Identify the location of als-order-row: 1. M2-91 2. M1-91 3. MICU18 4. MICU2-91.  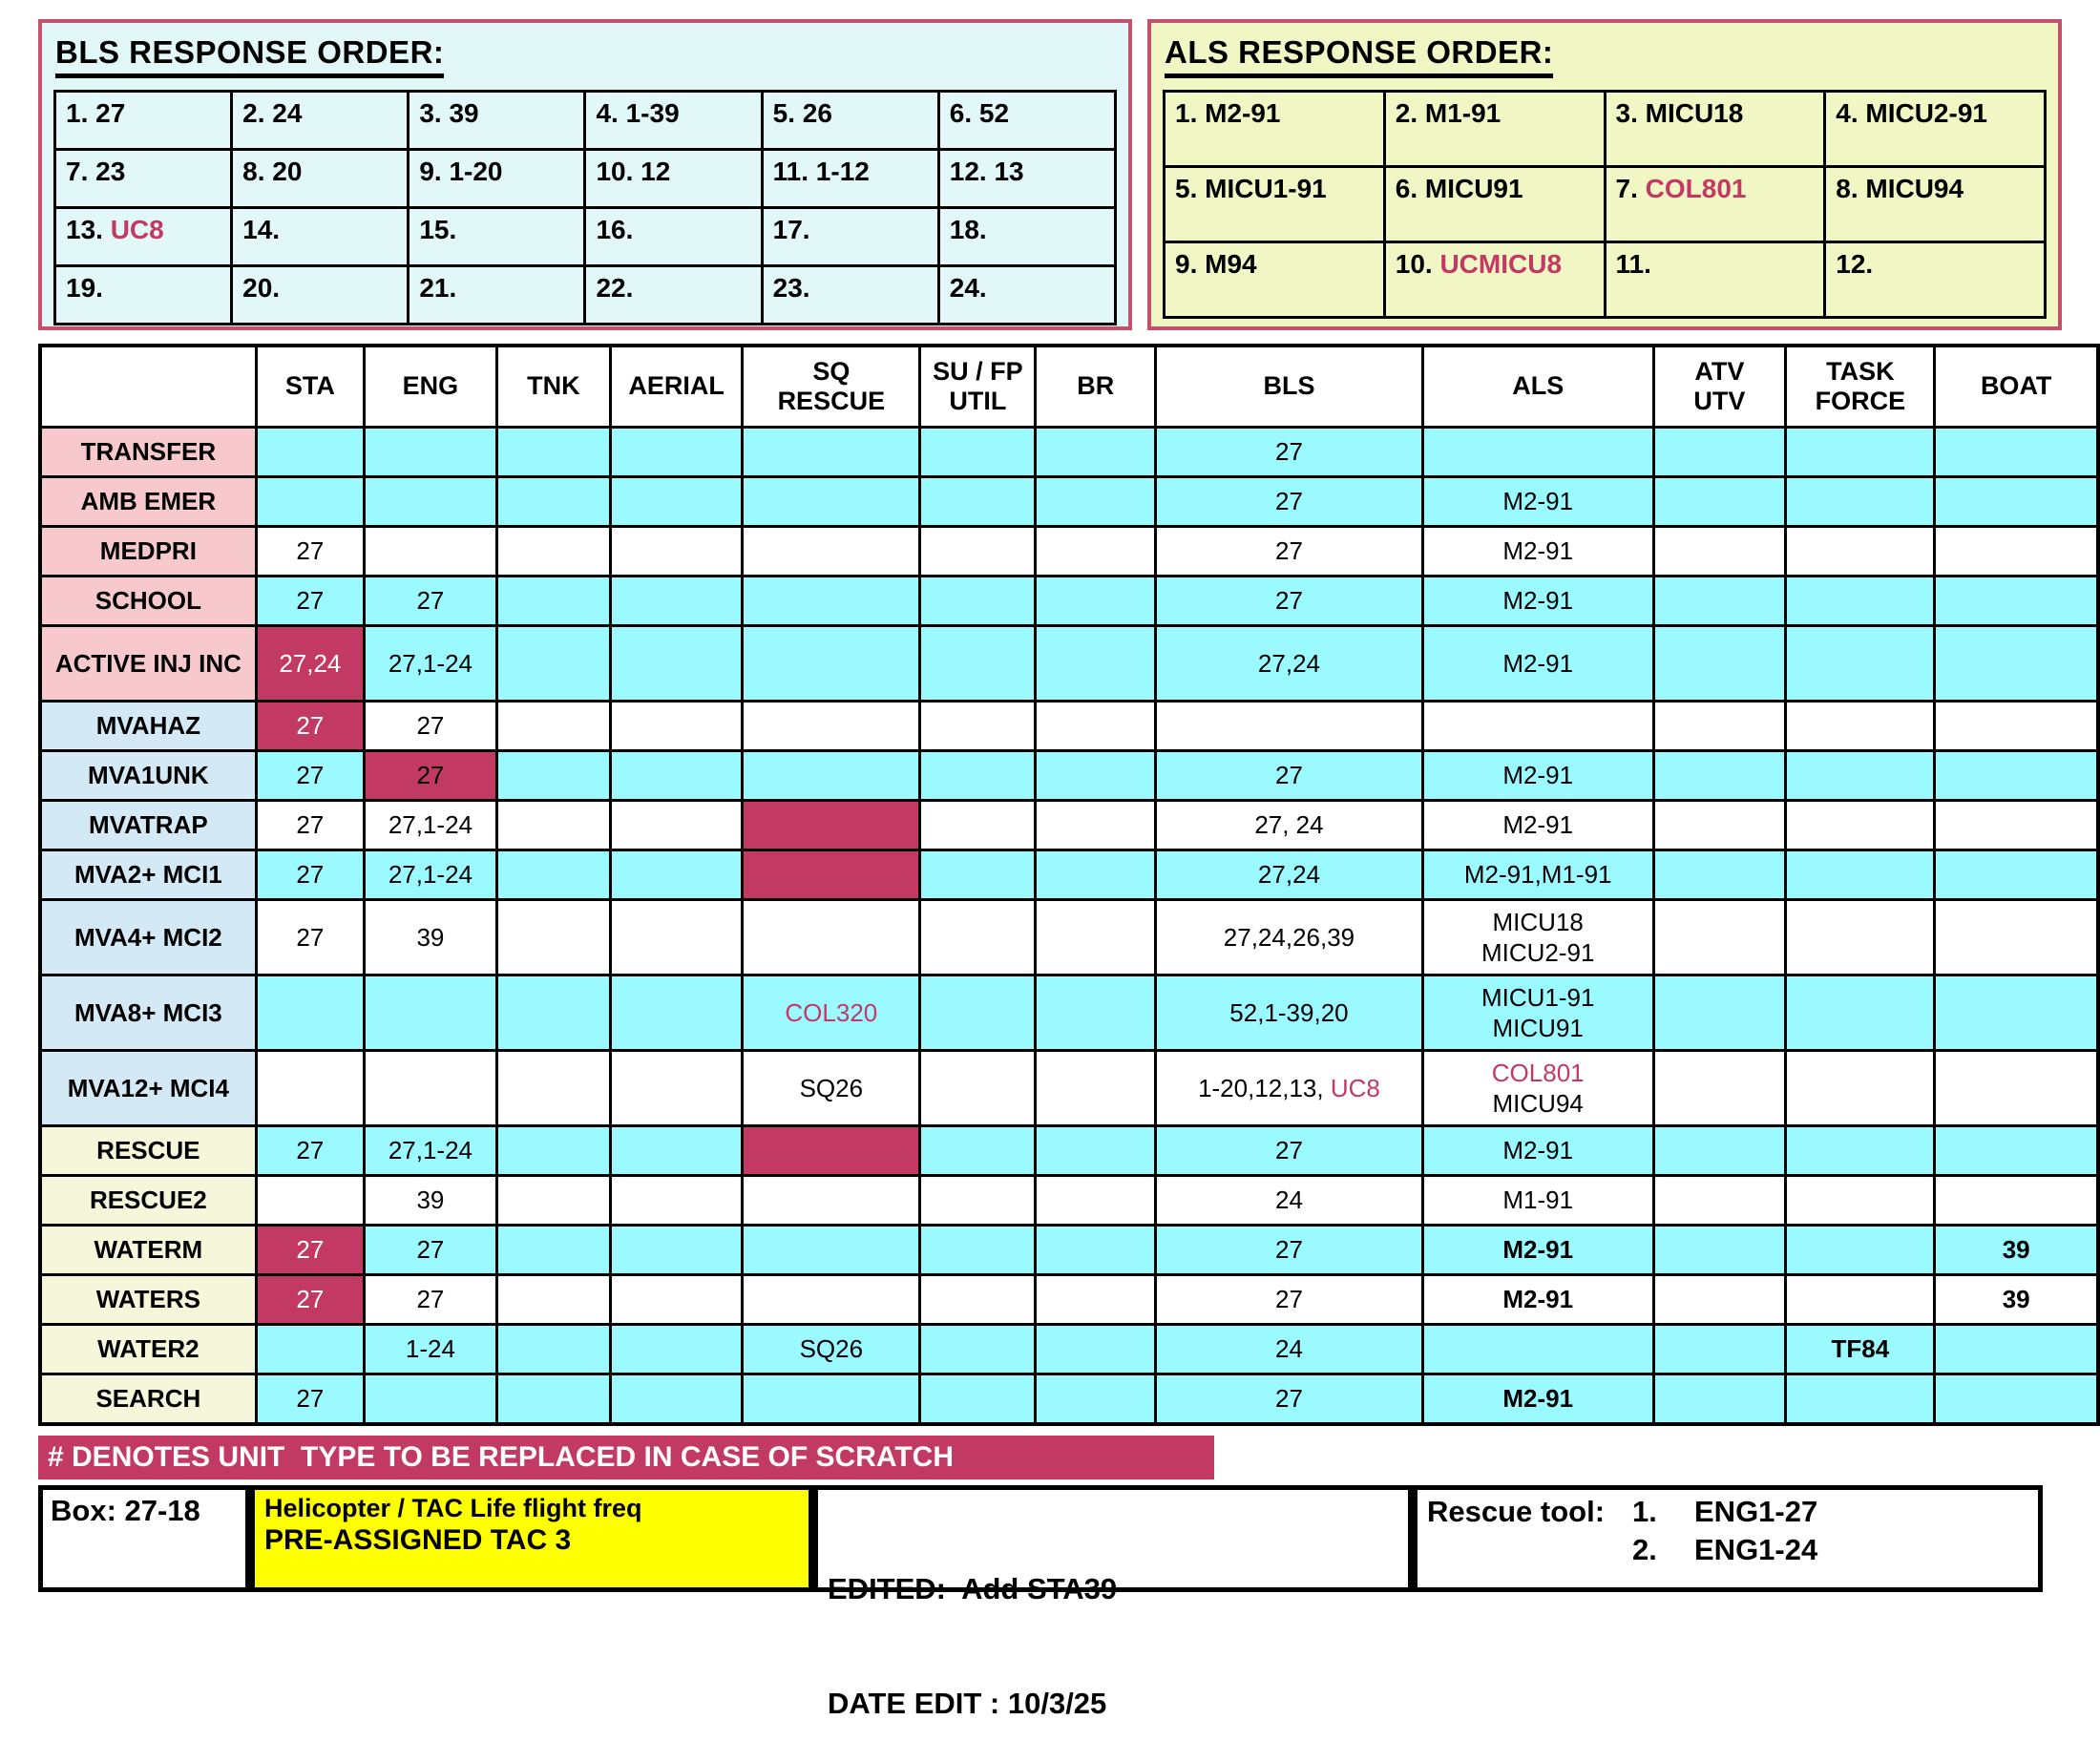
(1605, 129).